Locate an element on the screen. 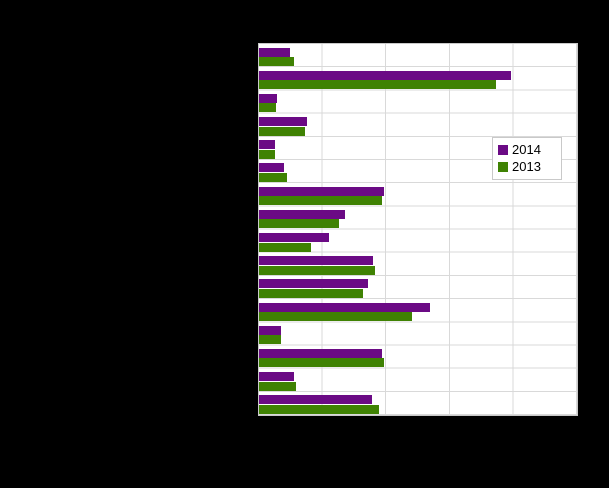  legend: 2014 2013 is located at coordinates (527, 158).